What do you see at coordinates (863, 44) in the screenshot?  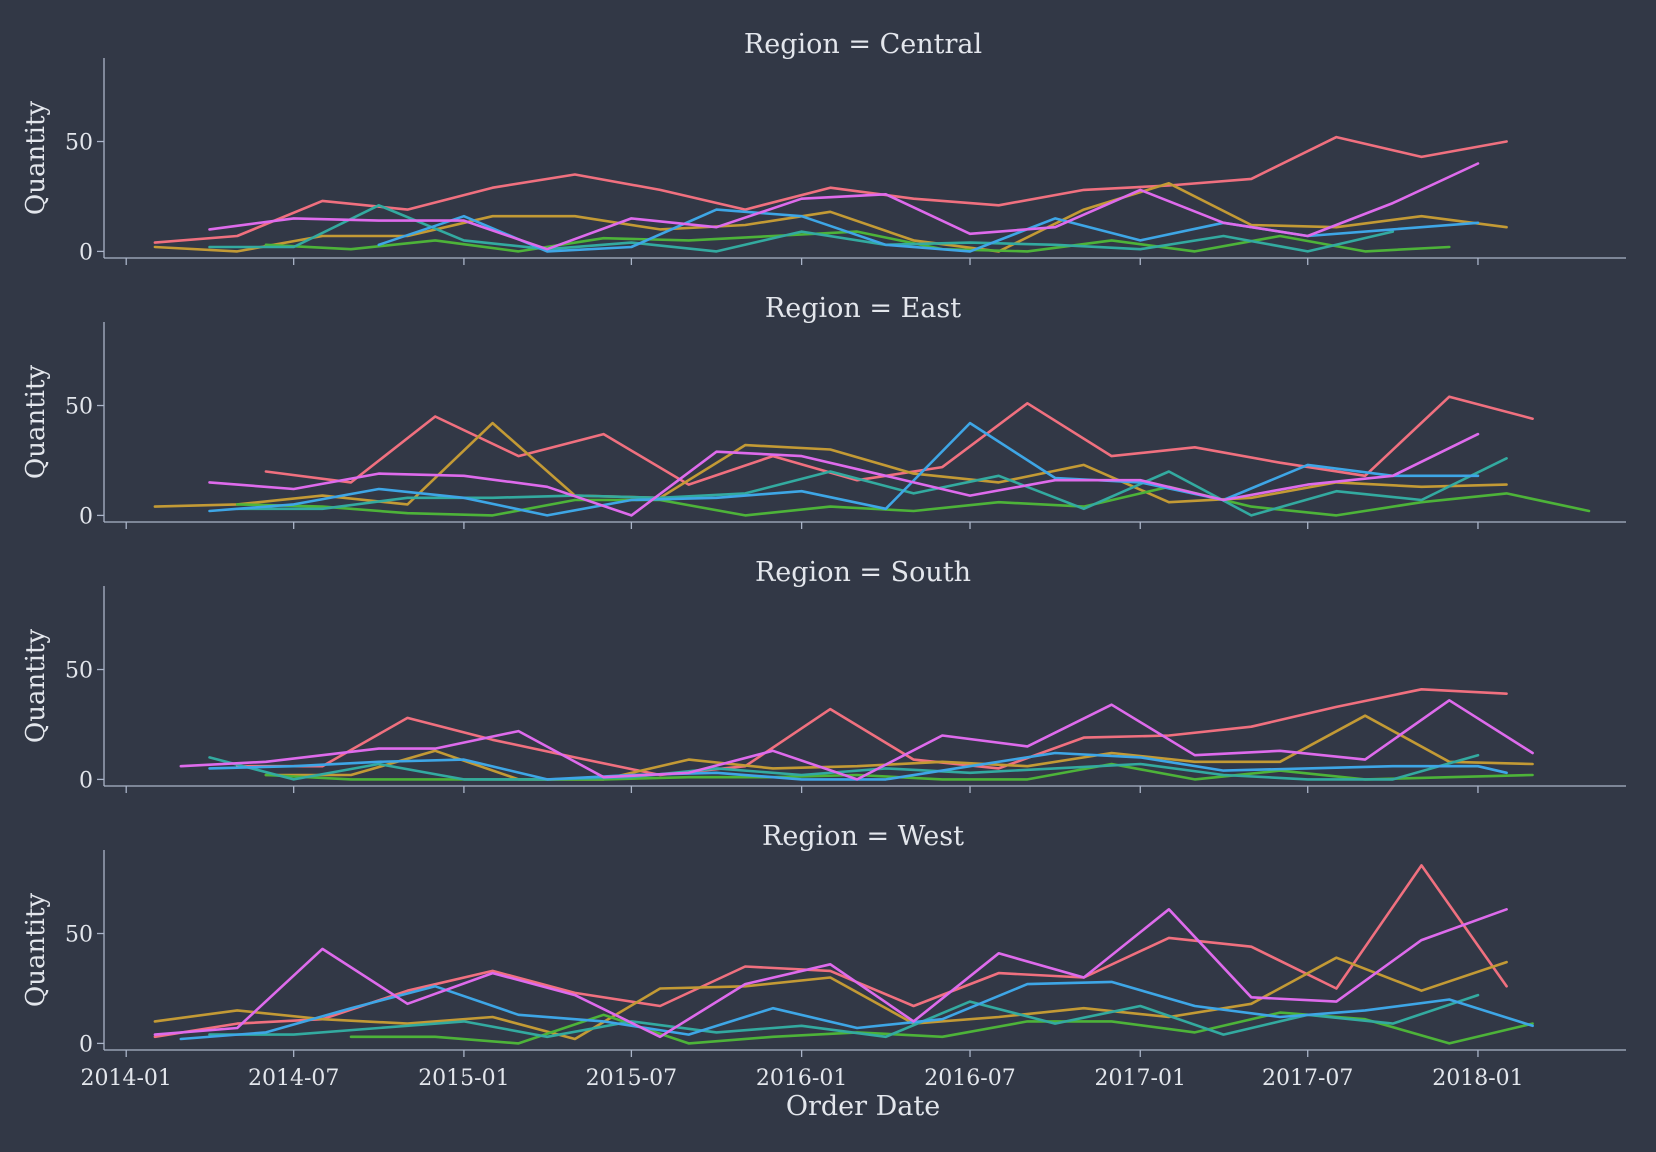 I see `panel-title: Region = Central` at bounding box center [863, 44].